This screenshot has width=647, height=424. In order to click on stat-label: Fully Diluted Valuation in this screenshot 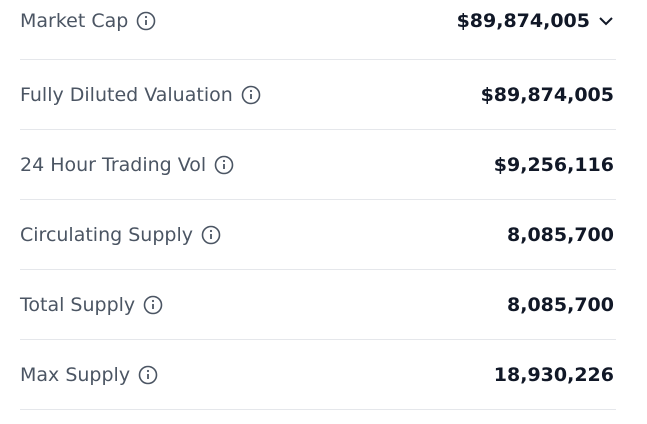, I will do `click(140, 95)`.